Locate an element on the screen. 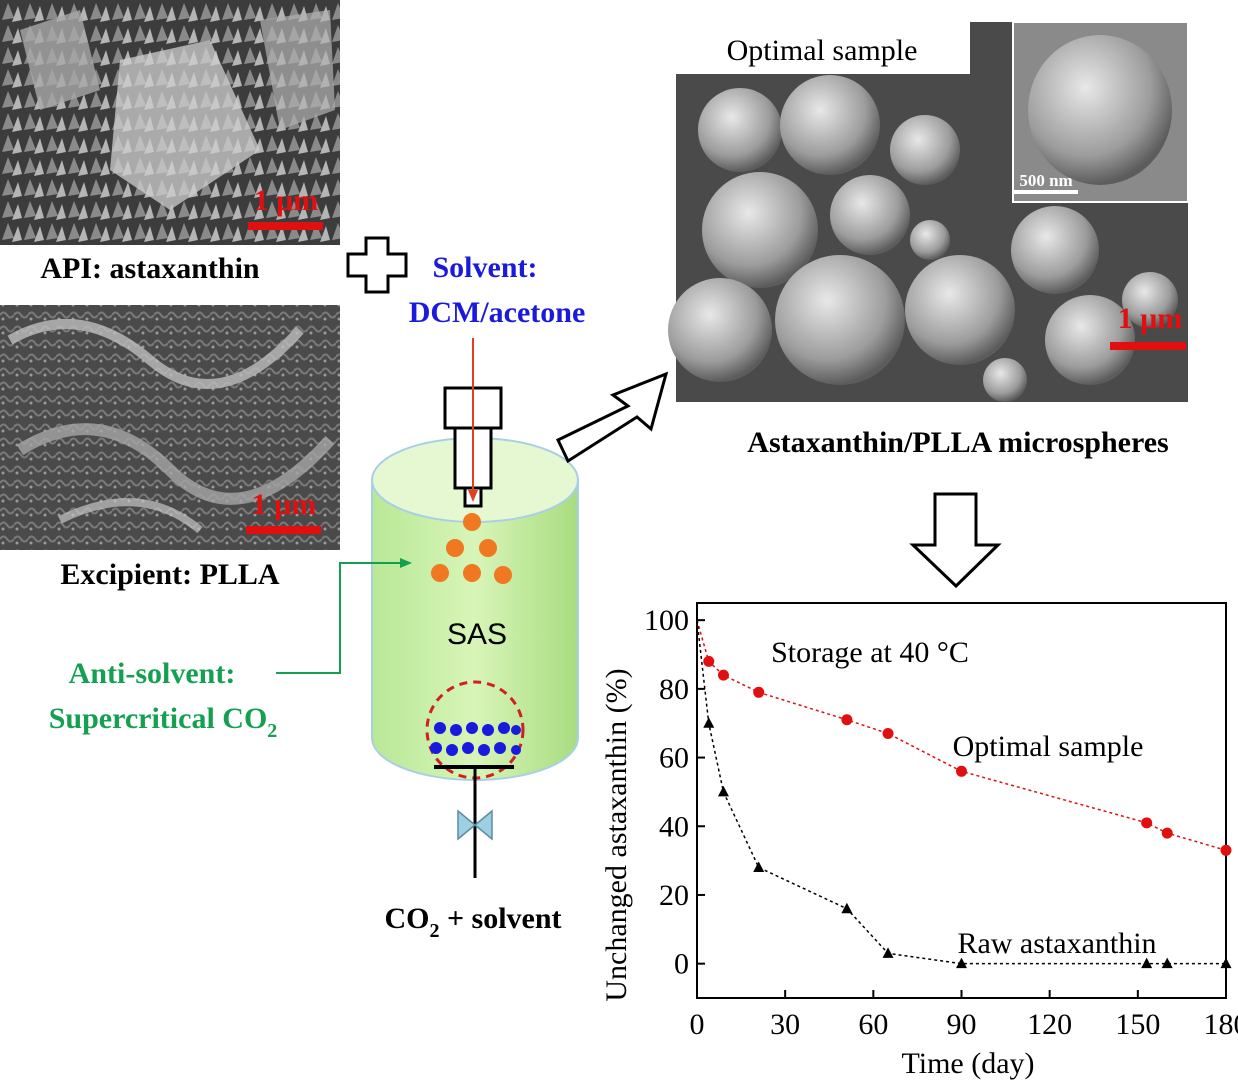 The image size is (1238, 1085). x-tick-label: 180 is located at coordinates (1221, 1024).